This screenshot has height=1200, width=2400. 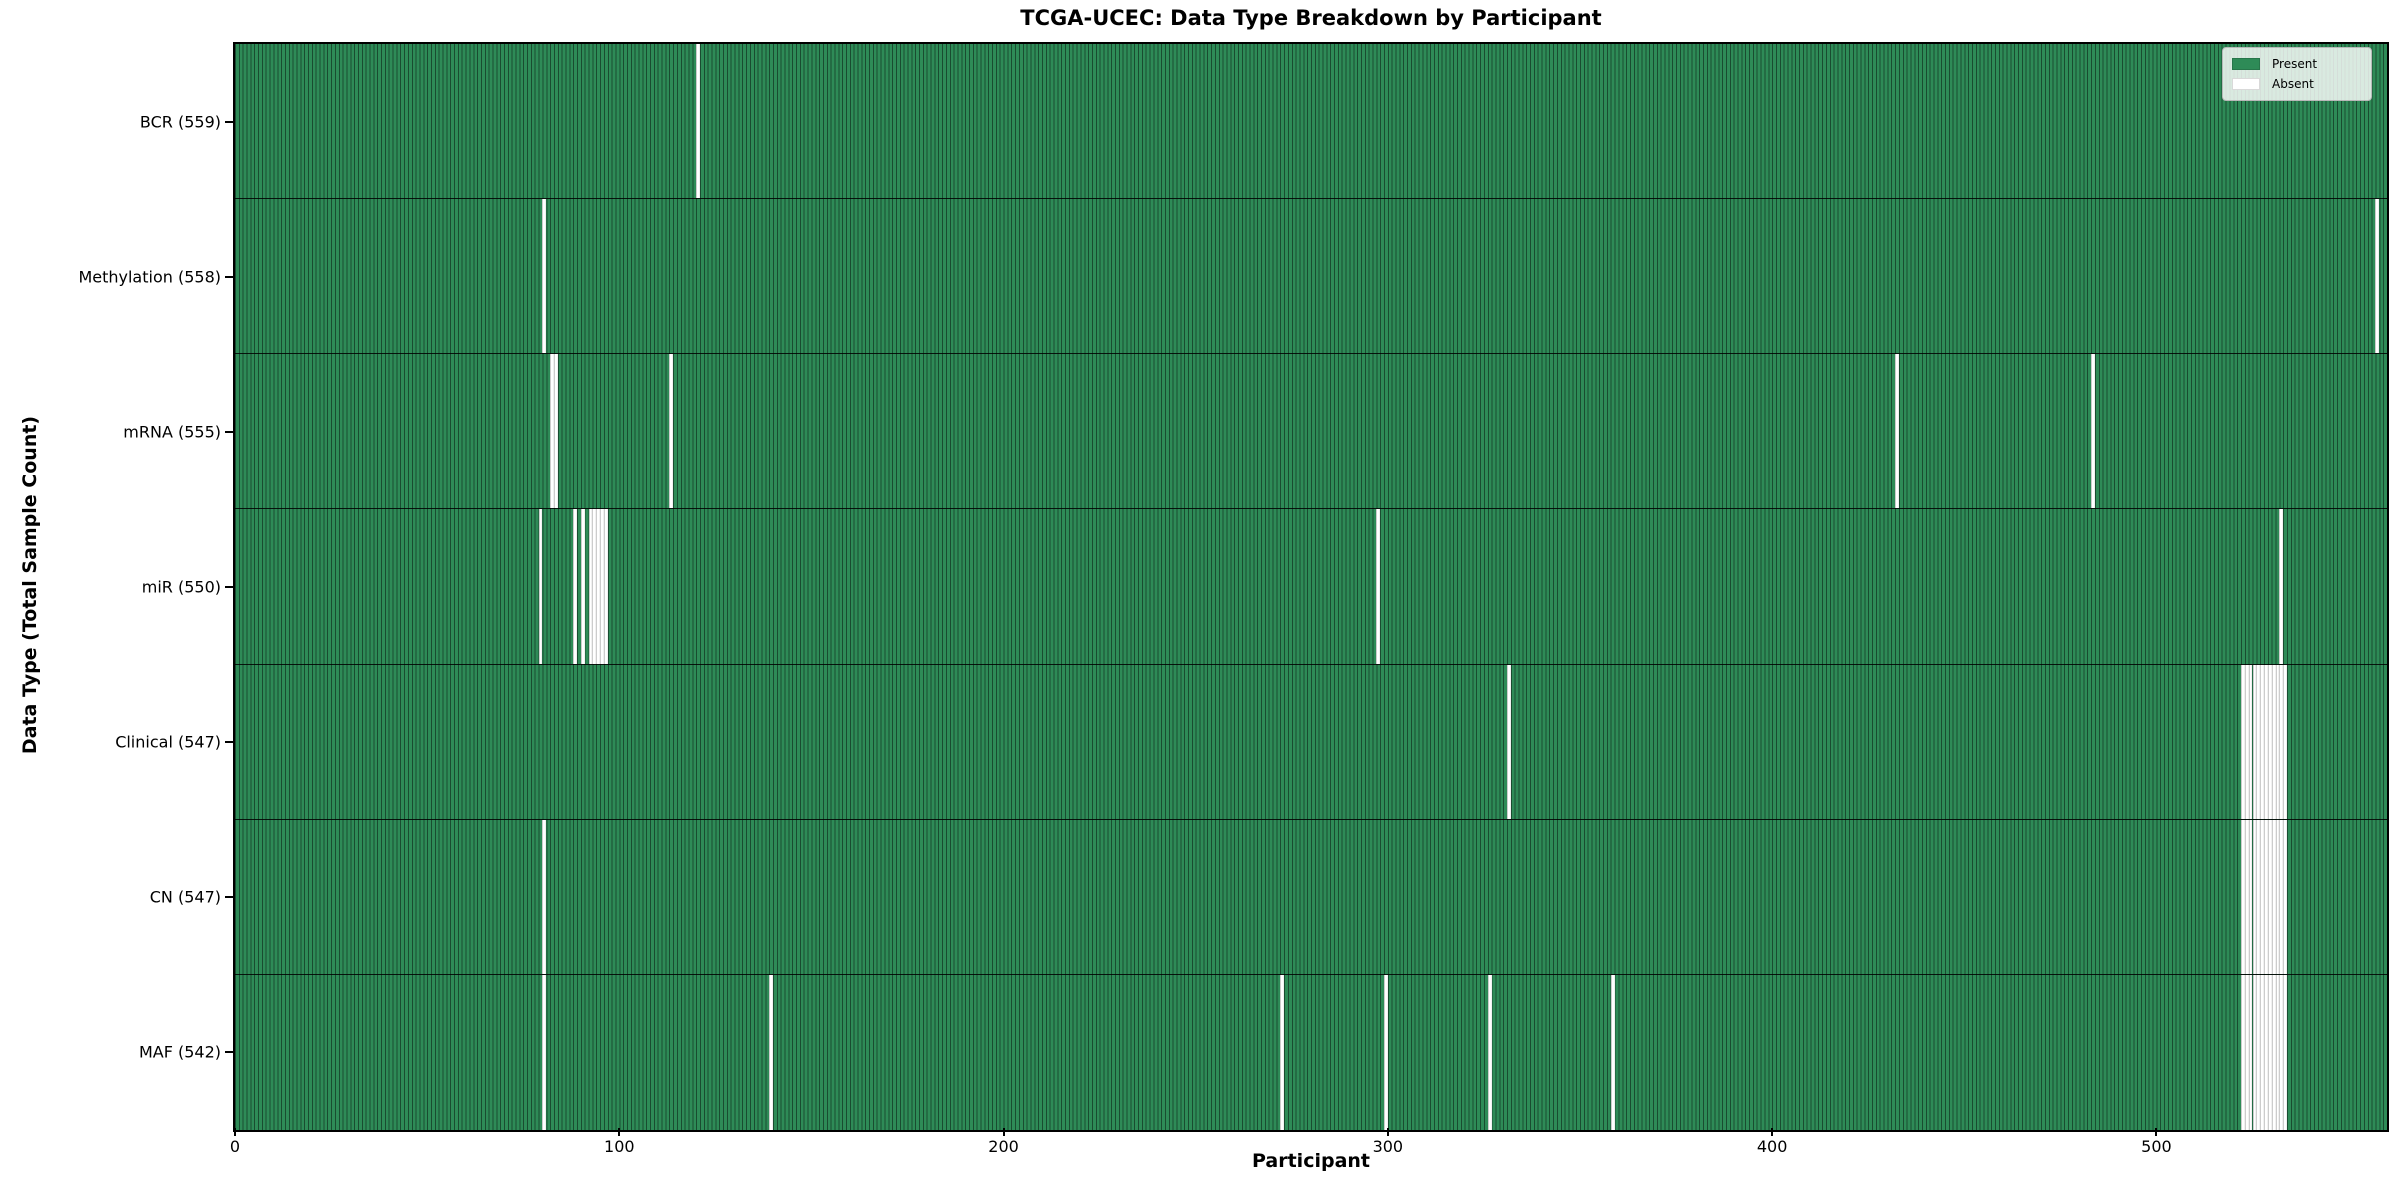 What do you see at coordinates (1311, 122) in the screenshot?
I see `heatmap-row-bcr` at bounding box center [1311, 122].